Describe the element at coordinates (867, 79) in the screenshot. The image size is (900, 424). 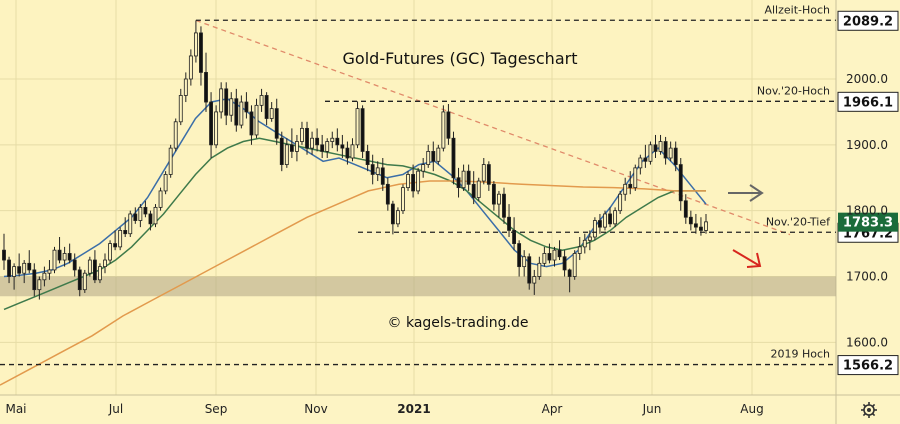
I see `y-tick-label: 2000.0` at that location.